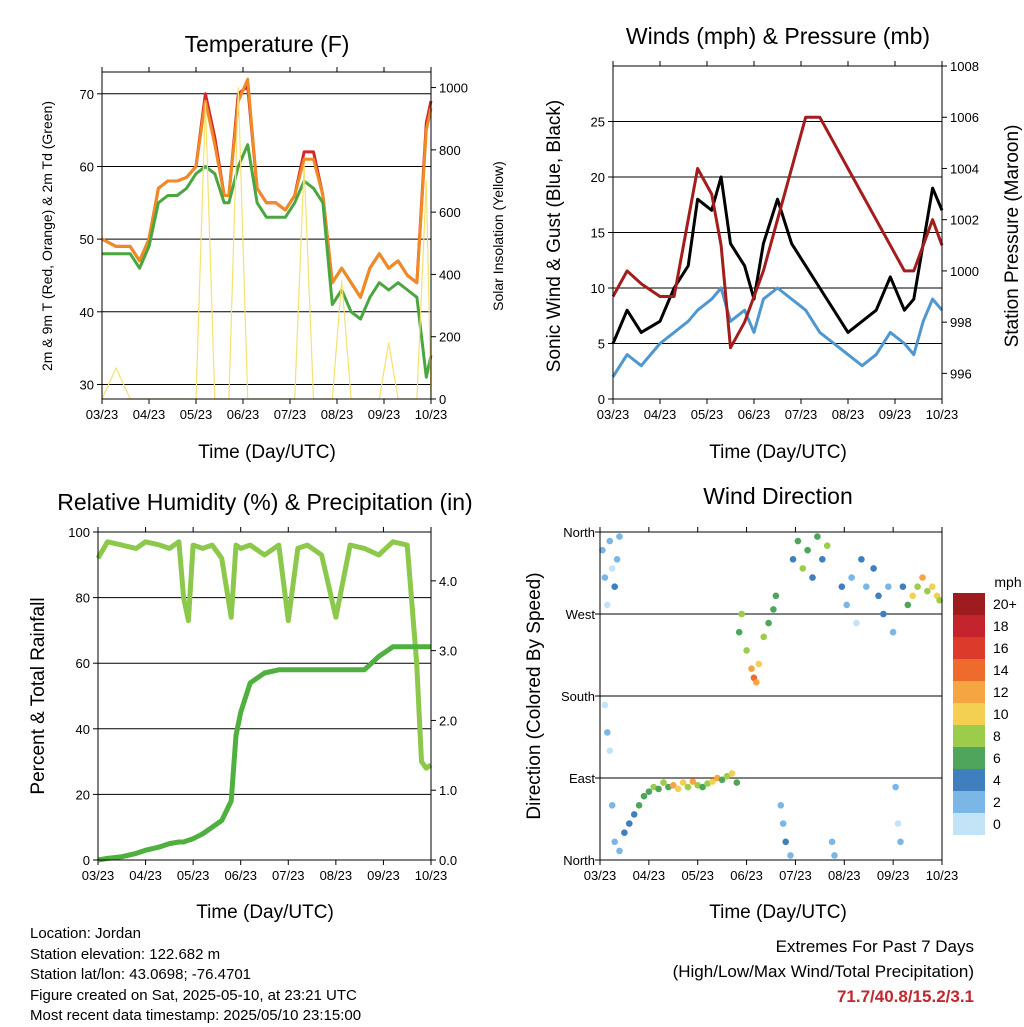 The width and height of the screenshot is (1024, 1027). I want to click on colorbar-label: 12, so click(1001, 692).